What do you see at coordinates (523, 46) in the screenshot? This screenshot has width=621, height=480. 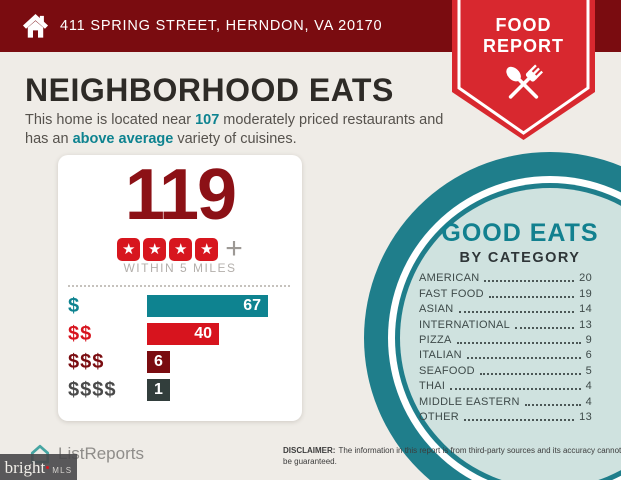 I see `badge-line2: REPORT` at bounding box center [523, 46].